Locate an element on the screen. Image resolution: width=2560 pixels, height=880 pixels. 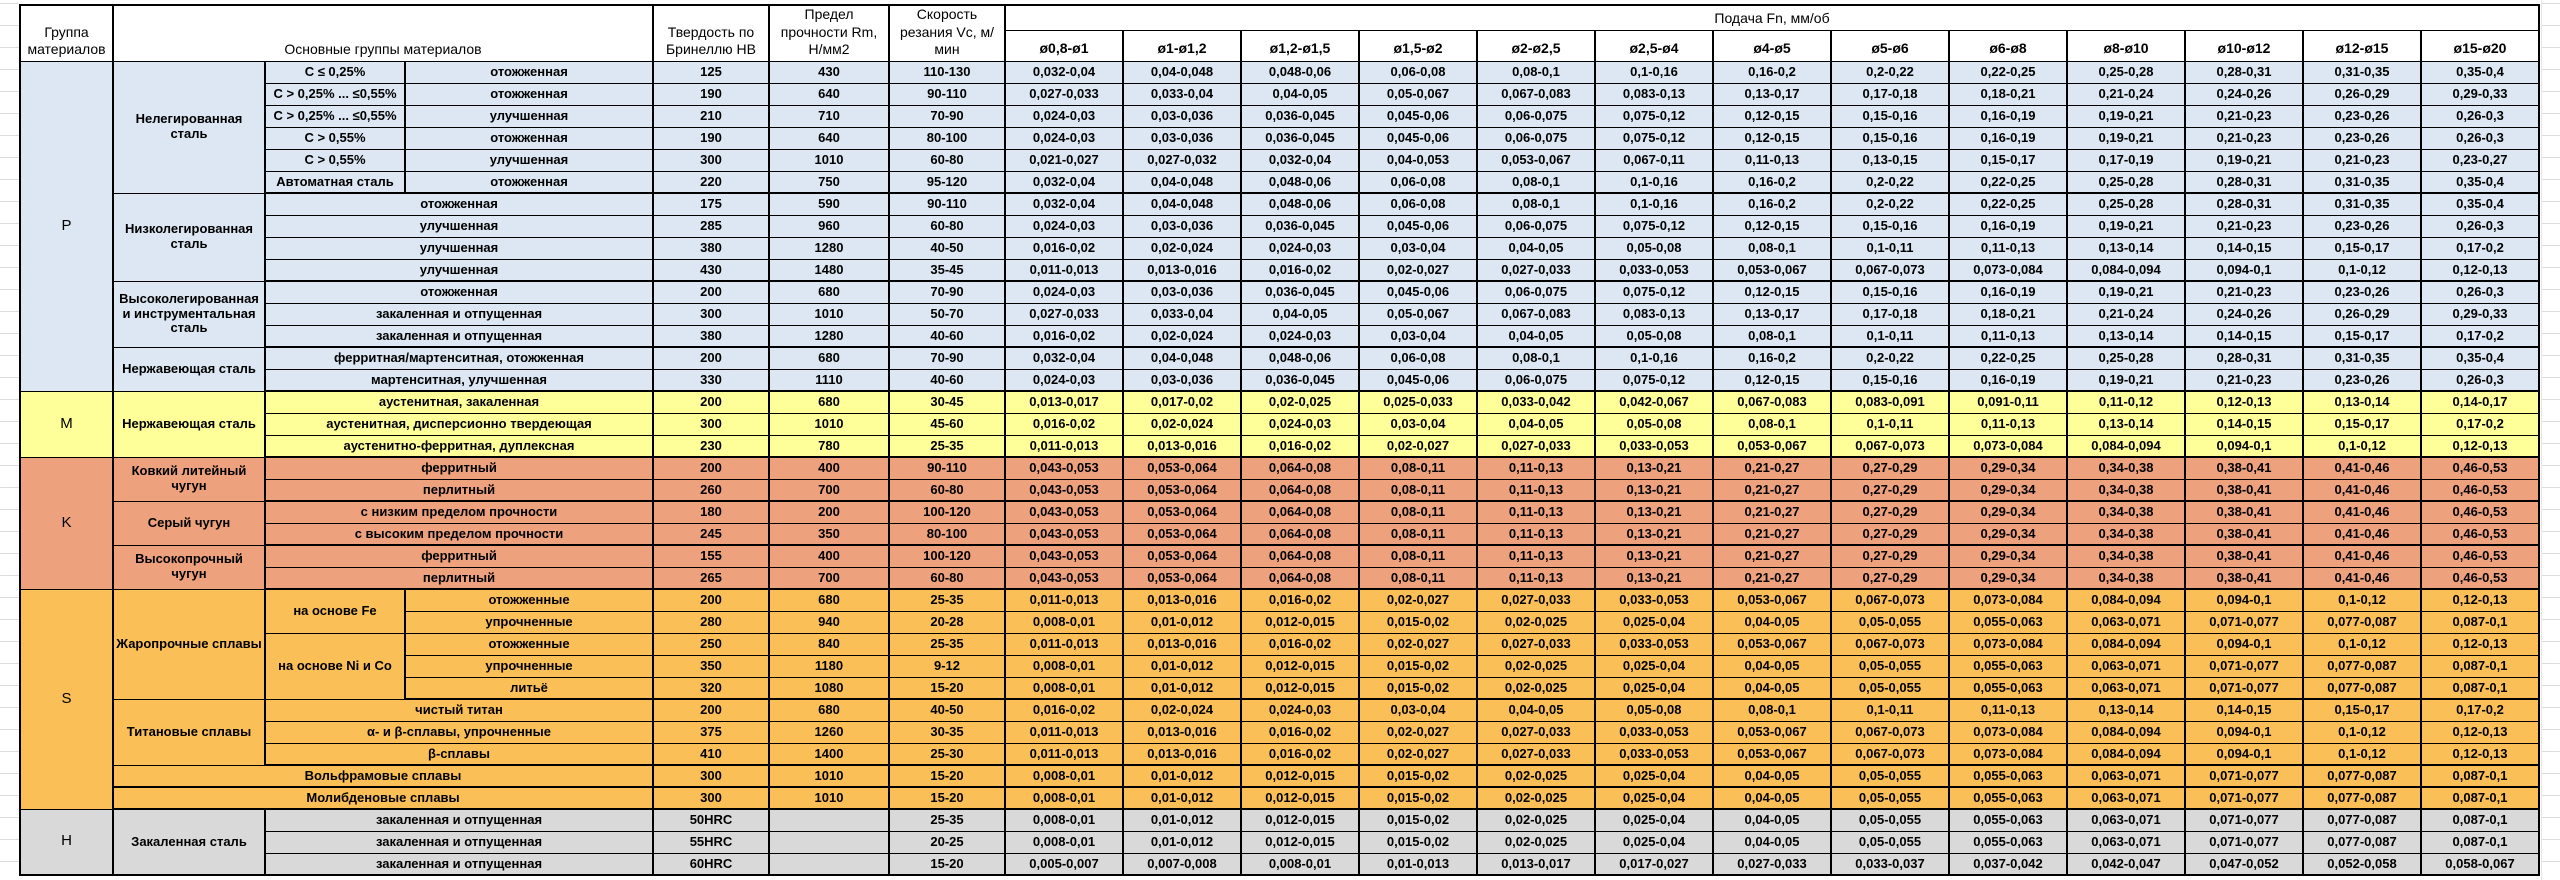
cell-feed-value: 0,01-0,013 is located at coordinates (1418, 864).